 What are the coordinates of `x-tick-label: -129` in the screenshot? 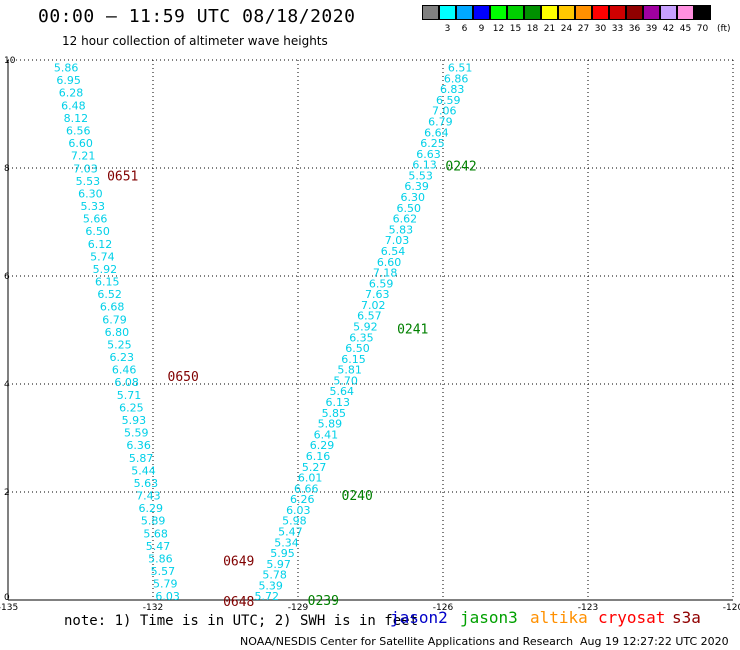 It's located at (298, 608).